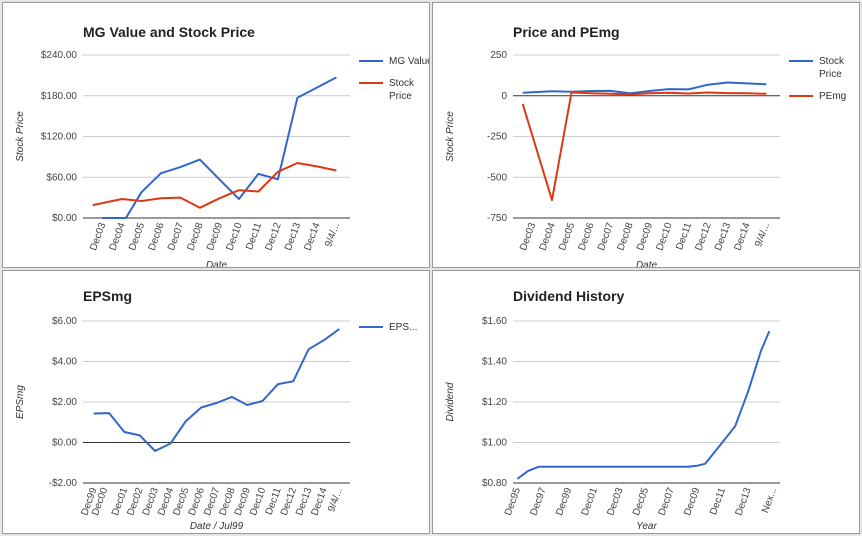  I want to click on chart2-y-tick-label: $2.00, so click(64, 402).